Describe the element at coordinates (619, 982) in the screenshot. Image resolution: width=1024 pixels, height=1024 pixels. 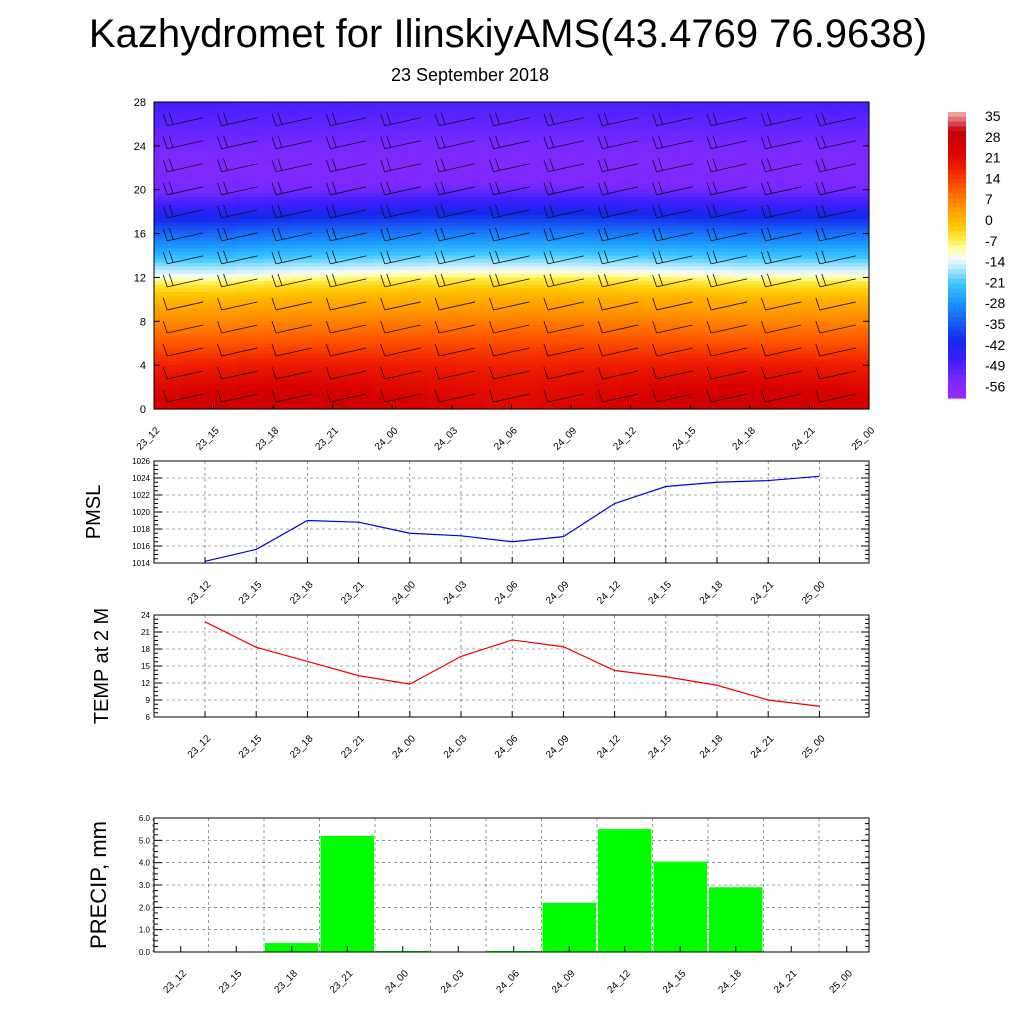
I see `x-tick-label: 24_12` at that location.